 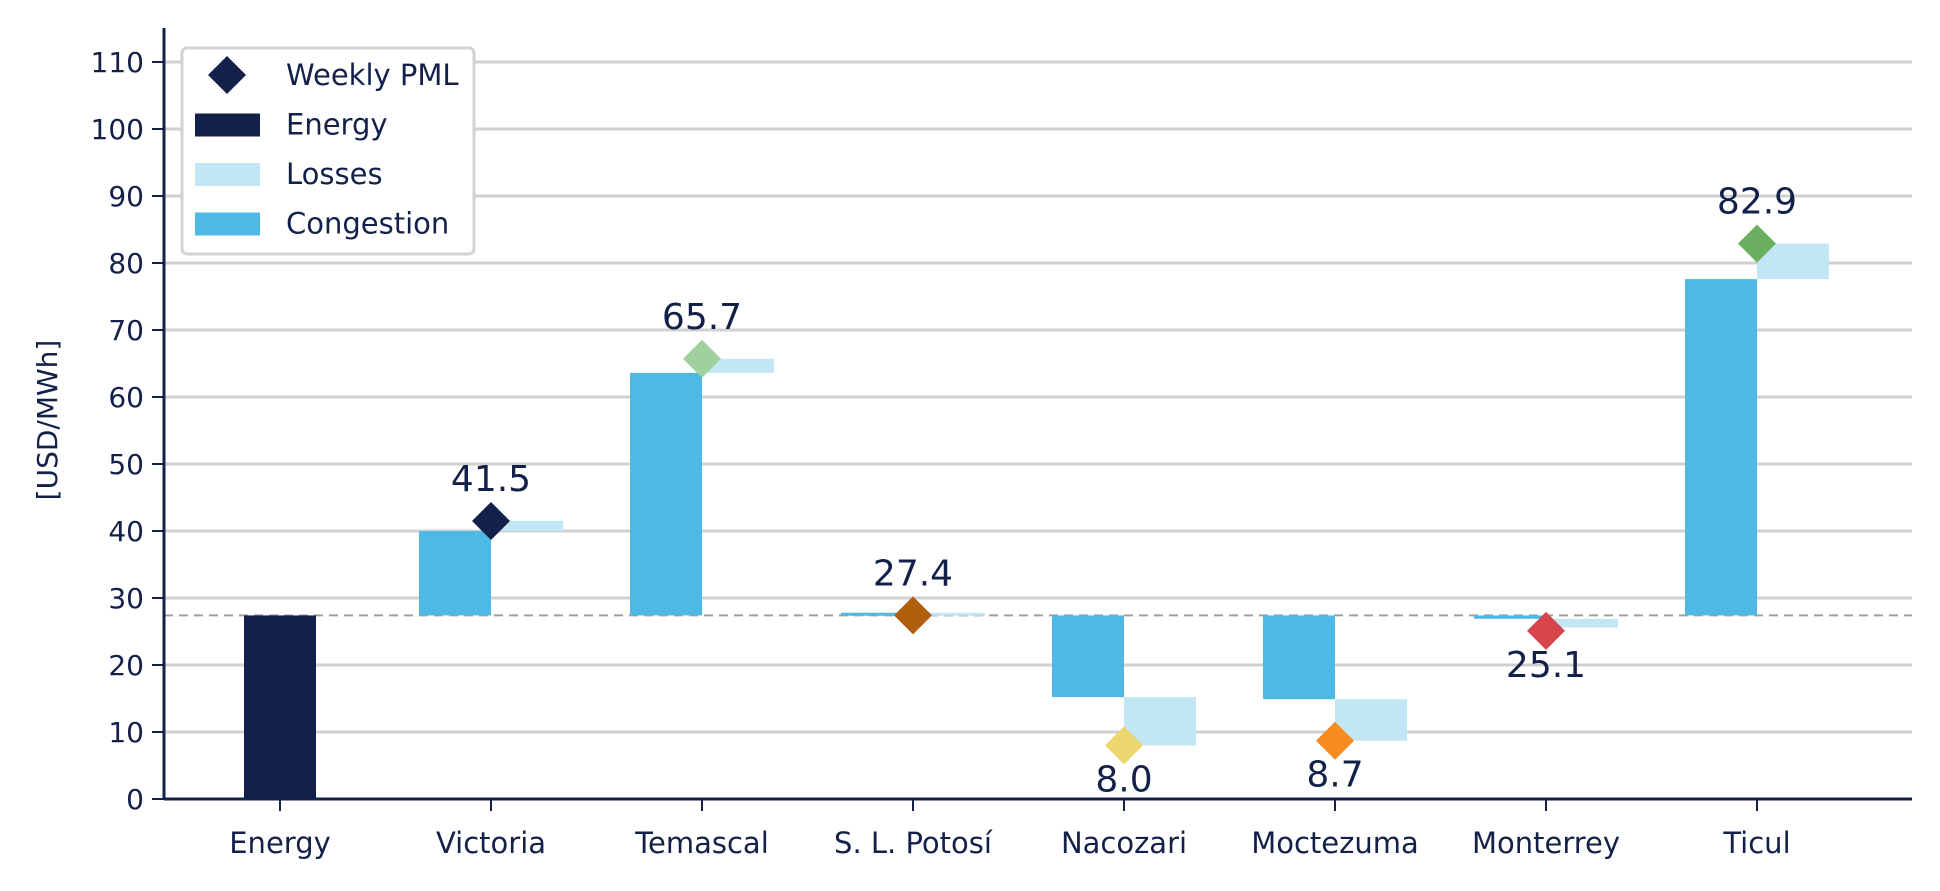 What do you see at coordinates (280, 707) in the screenshot?
I see `energy-bar` at bounding box center [280, 707].